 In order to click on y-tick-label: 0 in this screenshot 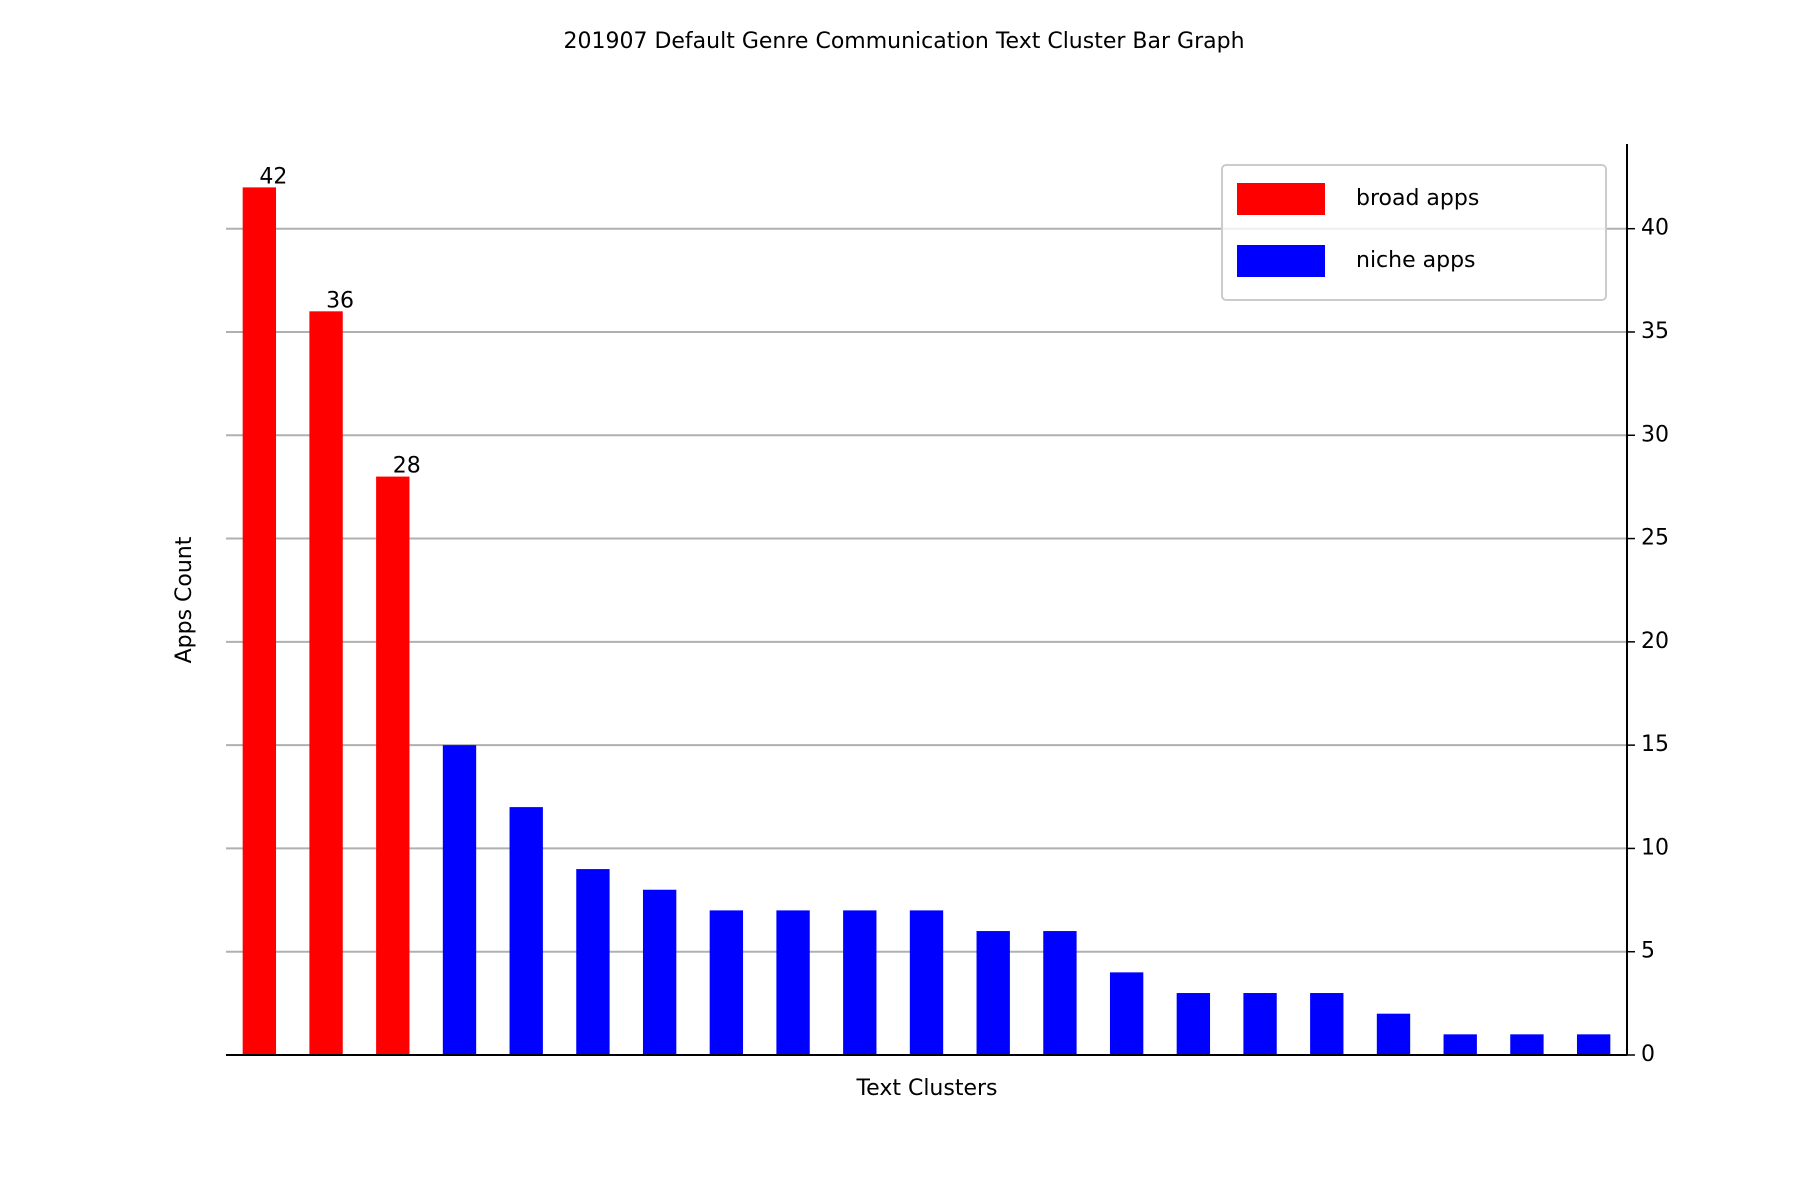, I will do `click(1648, 1054)`.